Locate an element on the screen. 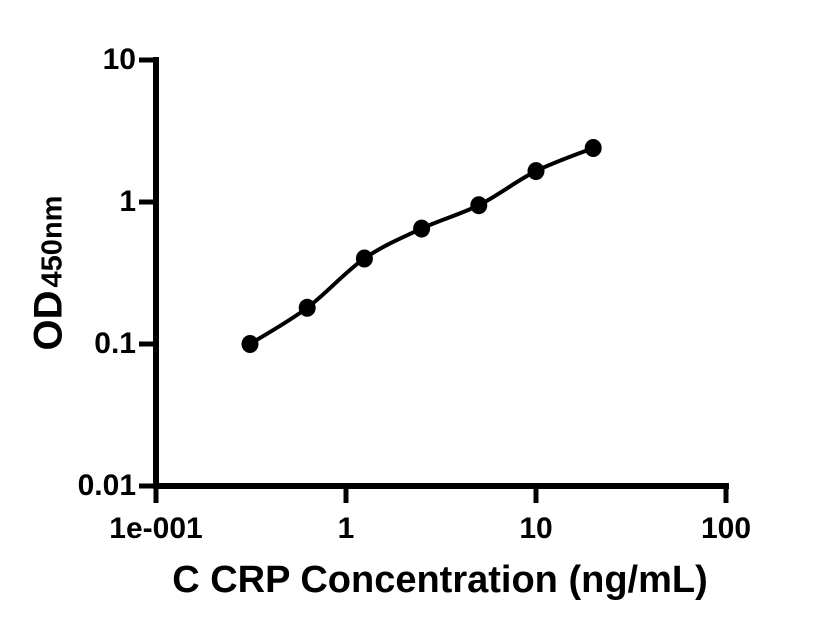 This screenshot has width=816, height=640. y-axis-title-main: OD is located at coordinates (48, 320).